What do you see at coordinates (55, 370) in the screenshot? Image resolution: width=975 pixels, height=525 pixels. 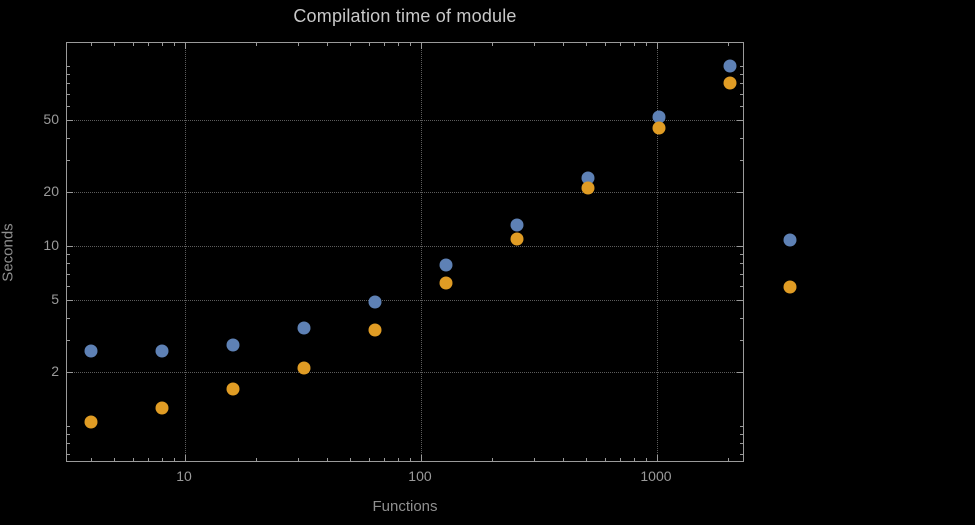 I see `y-tick-label-2: 2` at bounding box center [55, 370].